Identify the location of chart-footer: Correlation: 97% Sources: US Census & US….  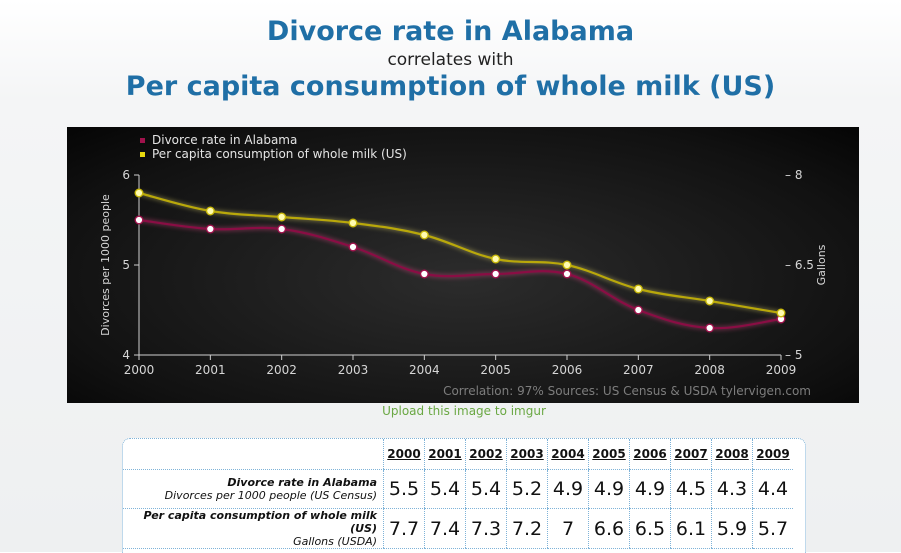
(627, 391).